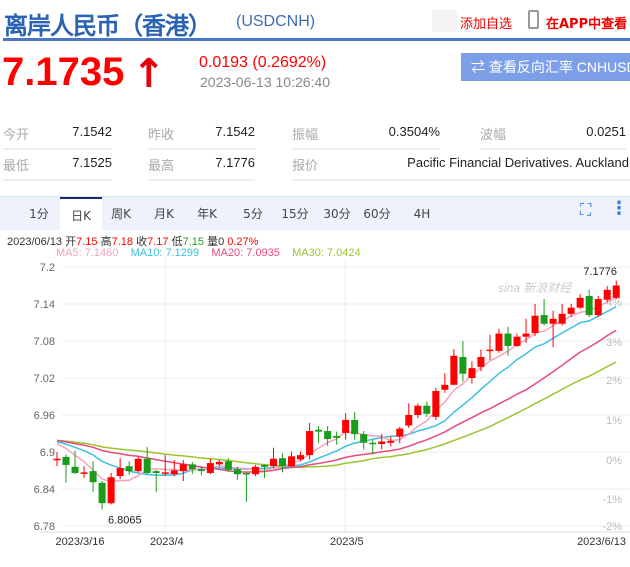  Describe the element at coordinates (39, 214) in the screenshot. I see `tab-0: 1分` at that location.